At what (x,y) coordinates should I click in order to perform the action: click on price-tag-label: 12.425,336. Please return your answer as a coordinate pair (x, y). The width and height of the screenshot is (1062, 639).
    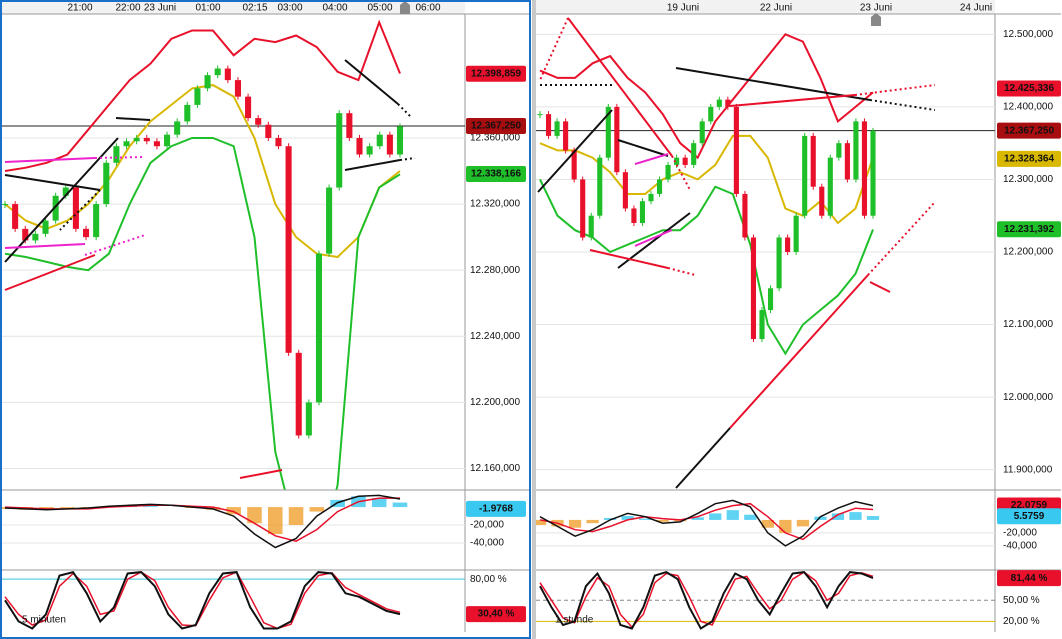
    Looking at the image, I should click on (1029, 88).